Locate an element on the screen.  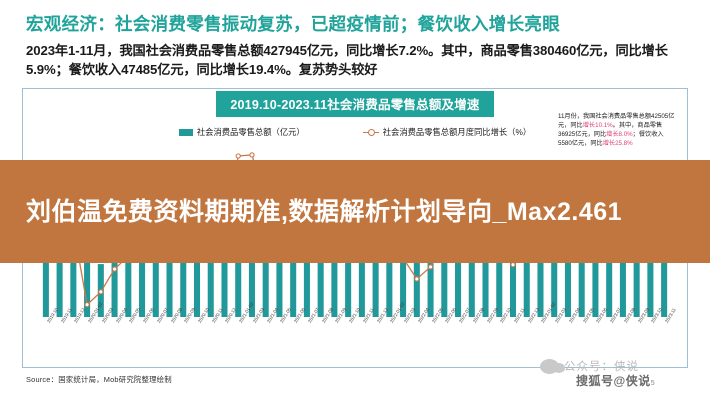
watermark-sohu: 搜狐号@侠说5 is located at coordinates (615, 380).